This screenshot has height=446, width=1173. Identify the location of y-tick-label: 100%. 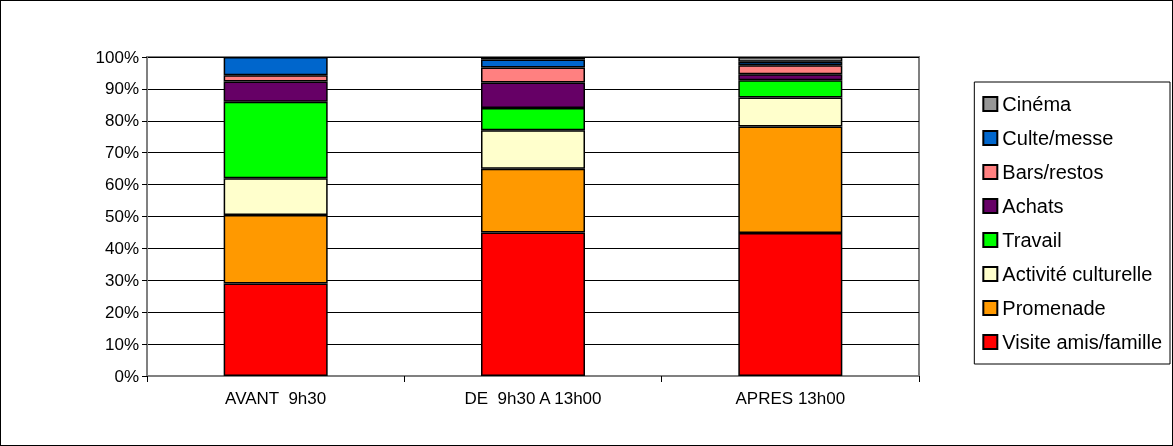
(117, 57).